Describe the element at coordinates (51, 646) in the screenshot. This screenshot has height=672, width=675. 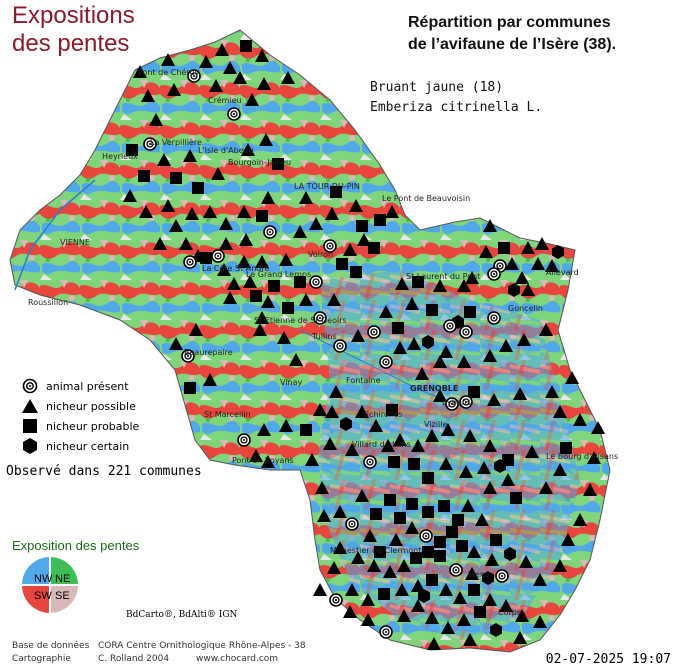
I see `credits-db-label: Base de données` at that location.